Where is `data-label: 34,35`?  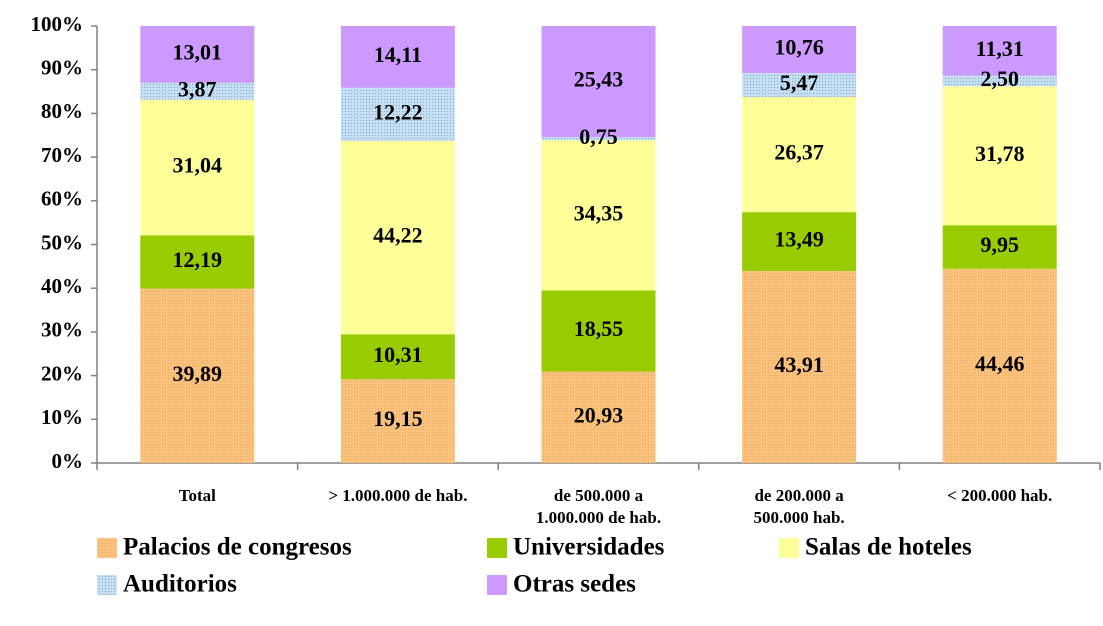 data-label: 34,35 is located at coordinates (599, 212).